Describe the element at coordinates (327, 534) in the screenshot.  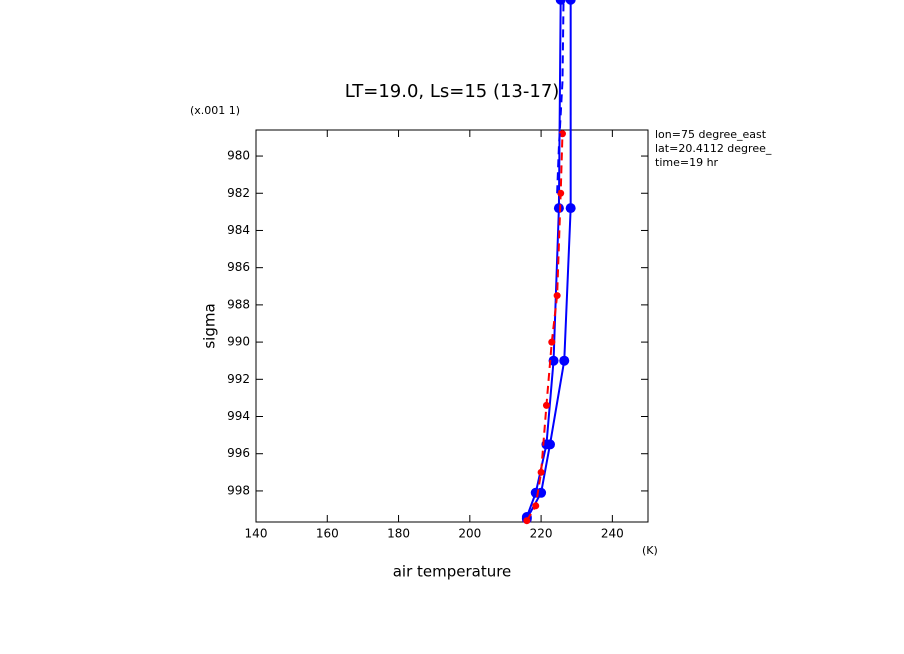
I see `x-tick-label: 160` at that location.